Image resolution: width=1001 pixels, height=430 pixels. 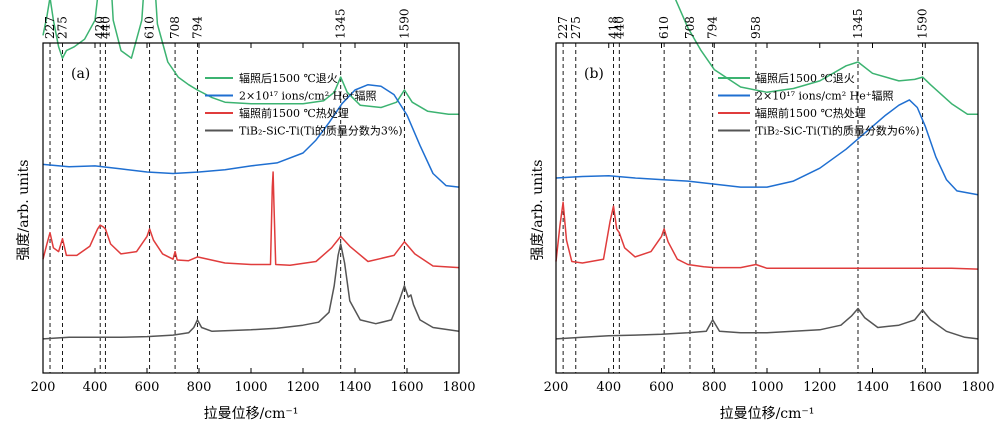 What do you see at coordinates (80, 74) in the screenshot?
I see `panel-label: (a)` at bounding box center [80, 74].